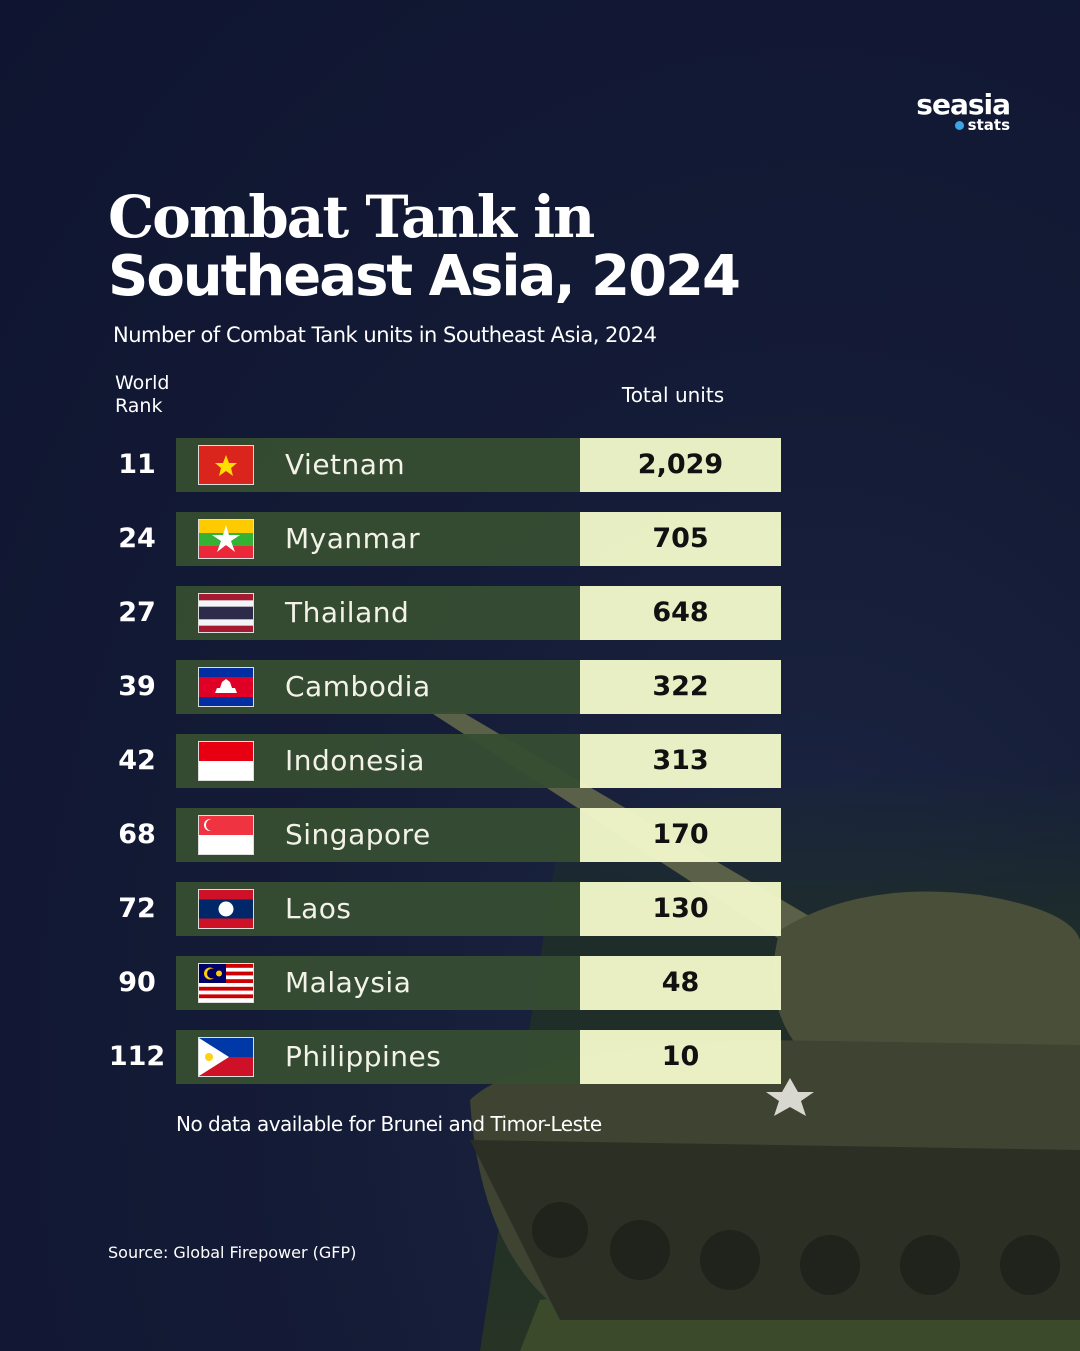  What do you see at coordinates (680, 761) in the screenshot?
I see `units-cell: 313` at bounding box center [680, 761].